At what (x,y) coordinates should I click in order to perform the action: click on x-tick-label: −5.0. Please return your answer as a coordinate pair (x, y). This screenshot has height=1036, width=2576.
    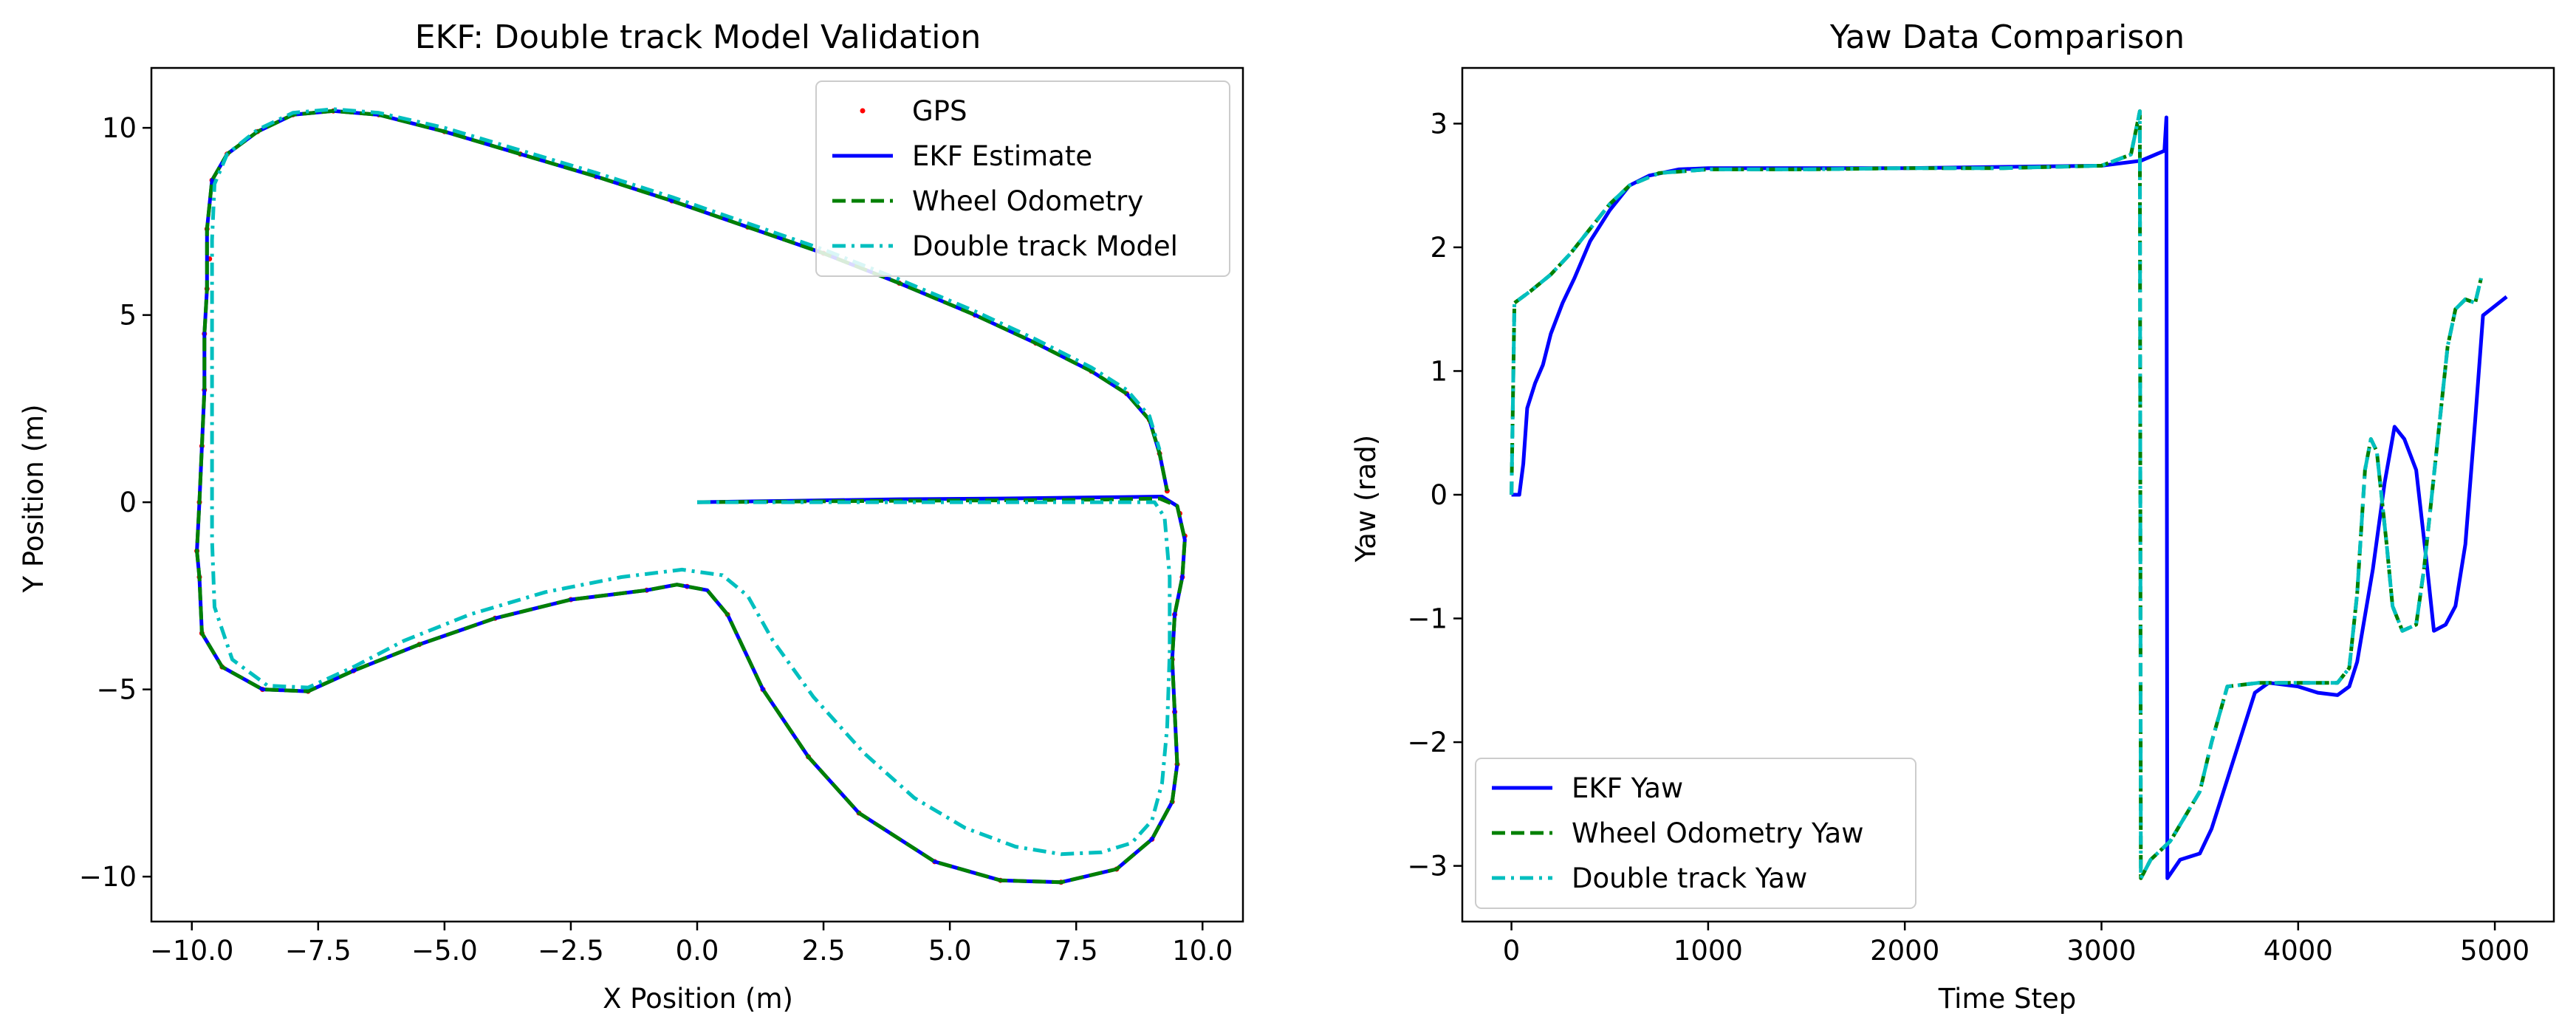
    Looking at the image, I should click on (444, 951).